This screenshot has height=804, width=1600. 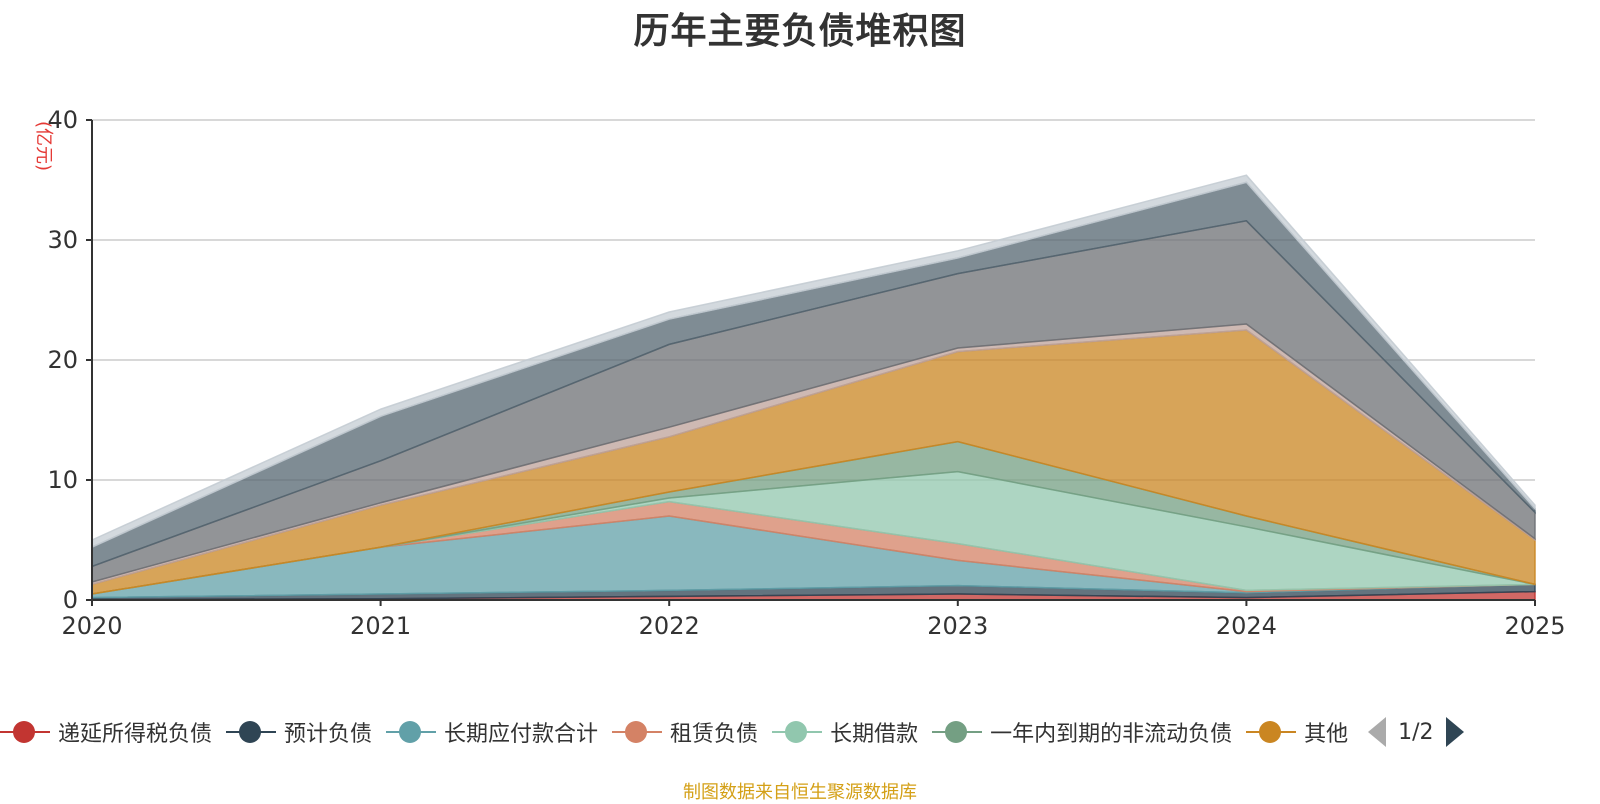 I want to click on y-tick-label: 10, so click(x=62, y=480).